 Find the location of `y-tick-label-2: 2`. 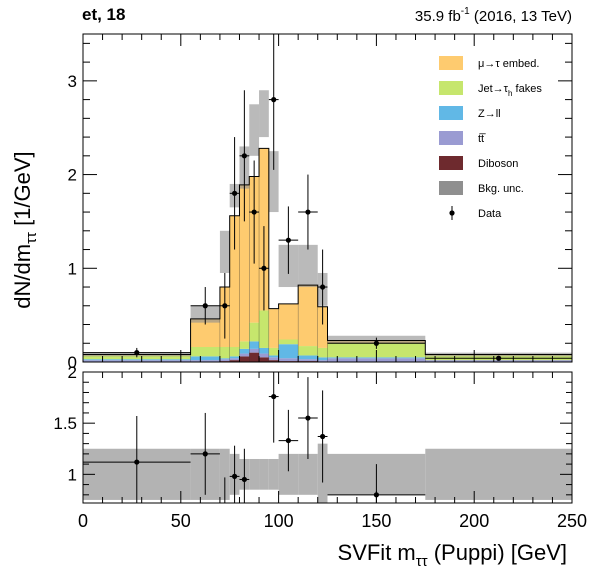

y-tick-label-2: 2 is located at coordinates (72, 175).